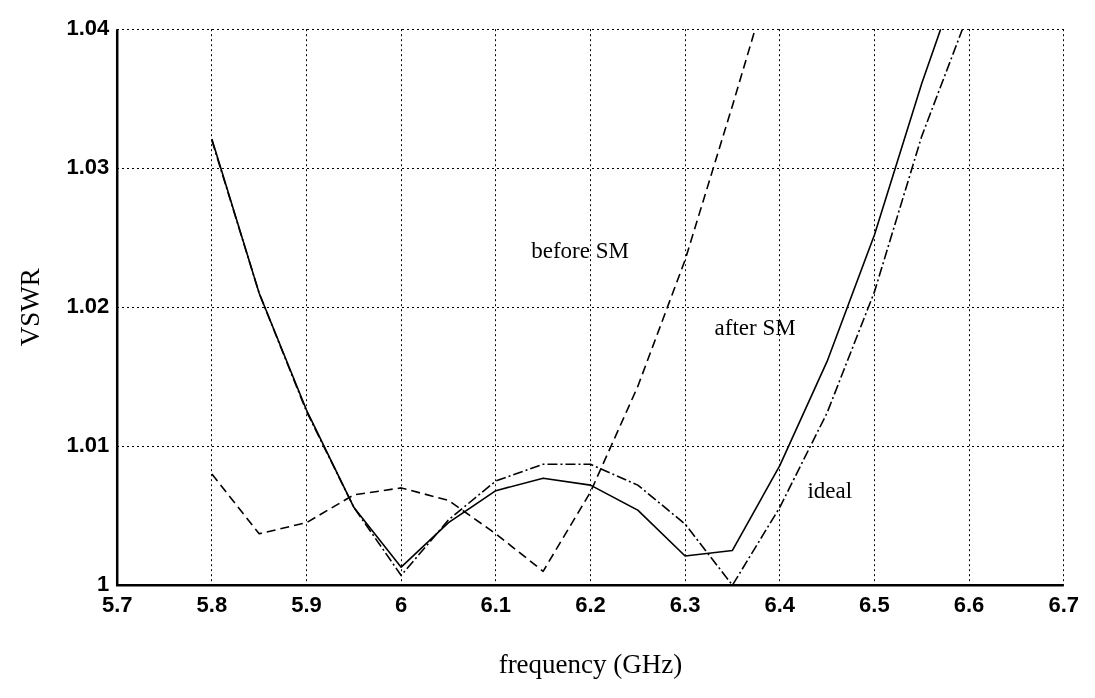  What do you see at coordinates (969, 605) in the screenshot?
I see `x-tick-label: 6.6` at bounding box center [969, 605].